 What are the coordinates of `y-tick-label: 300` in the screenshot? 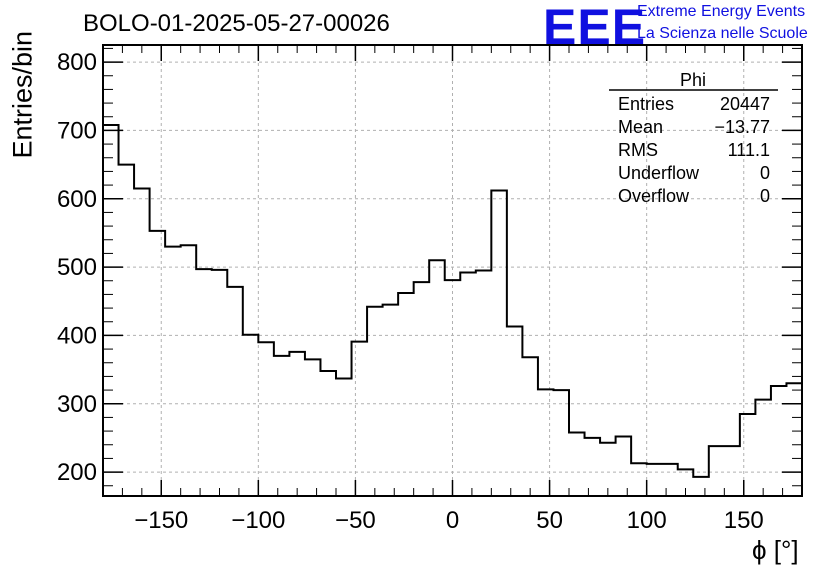 It's located at (77, 404).